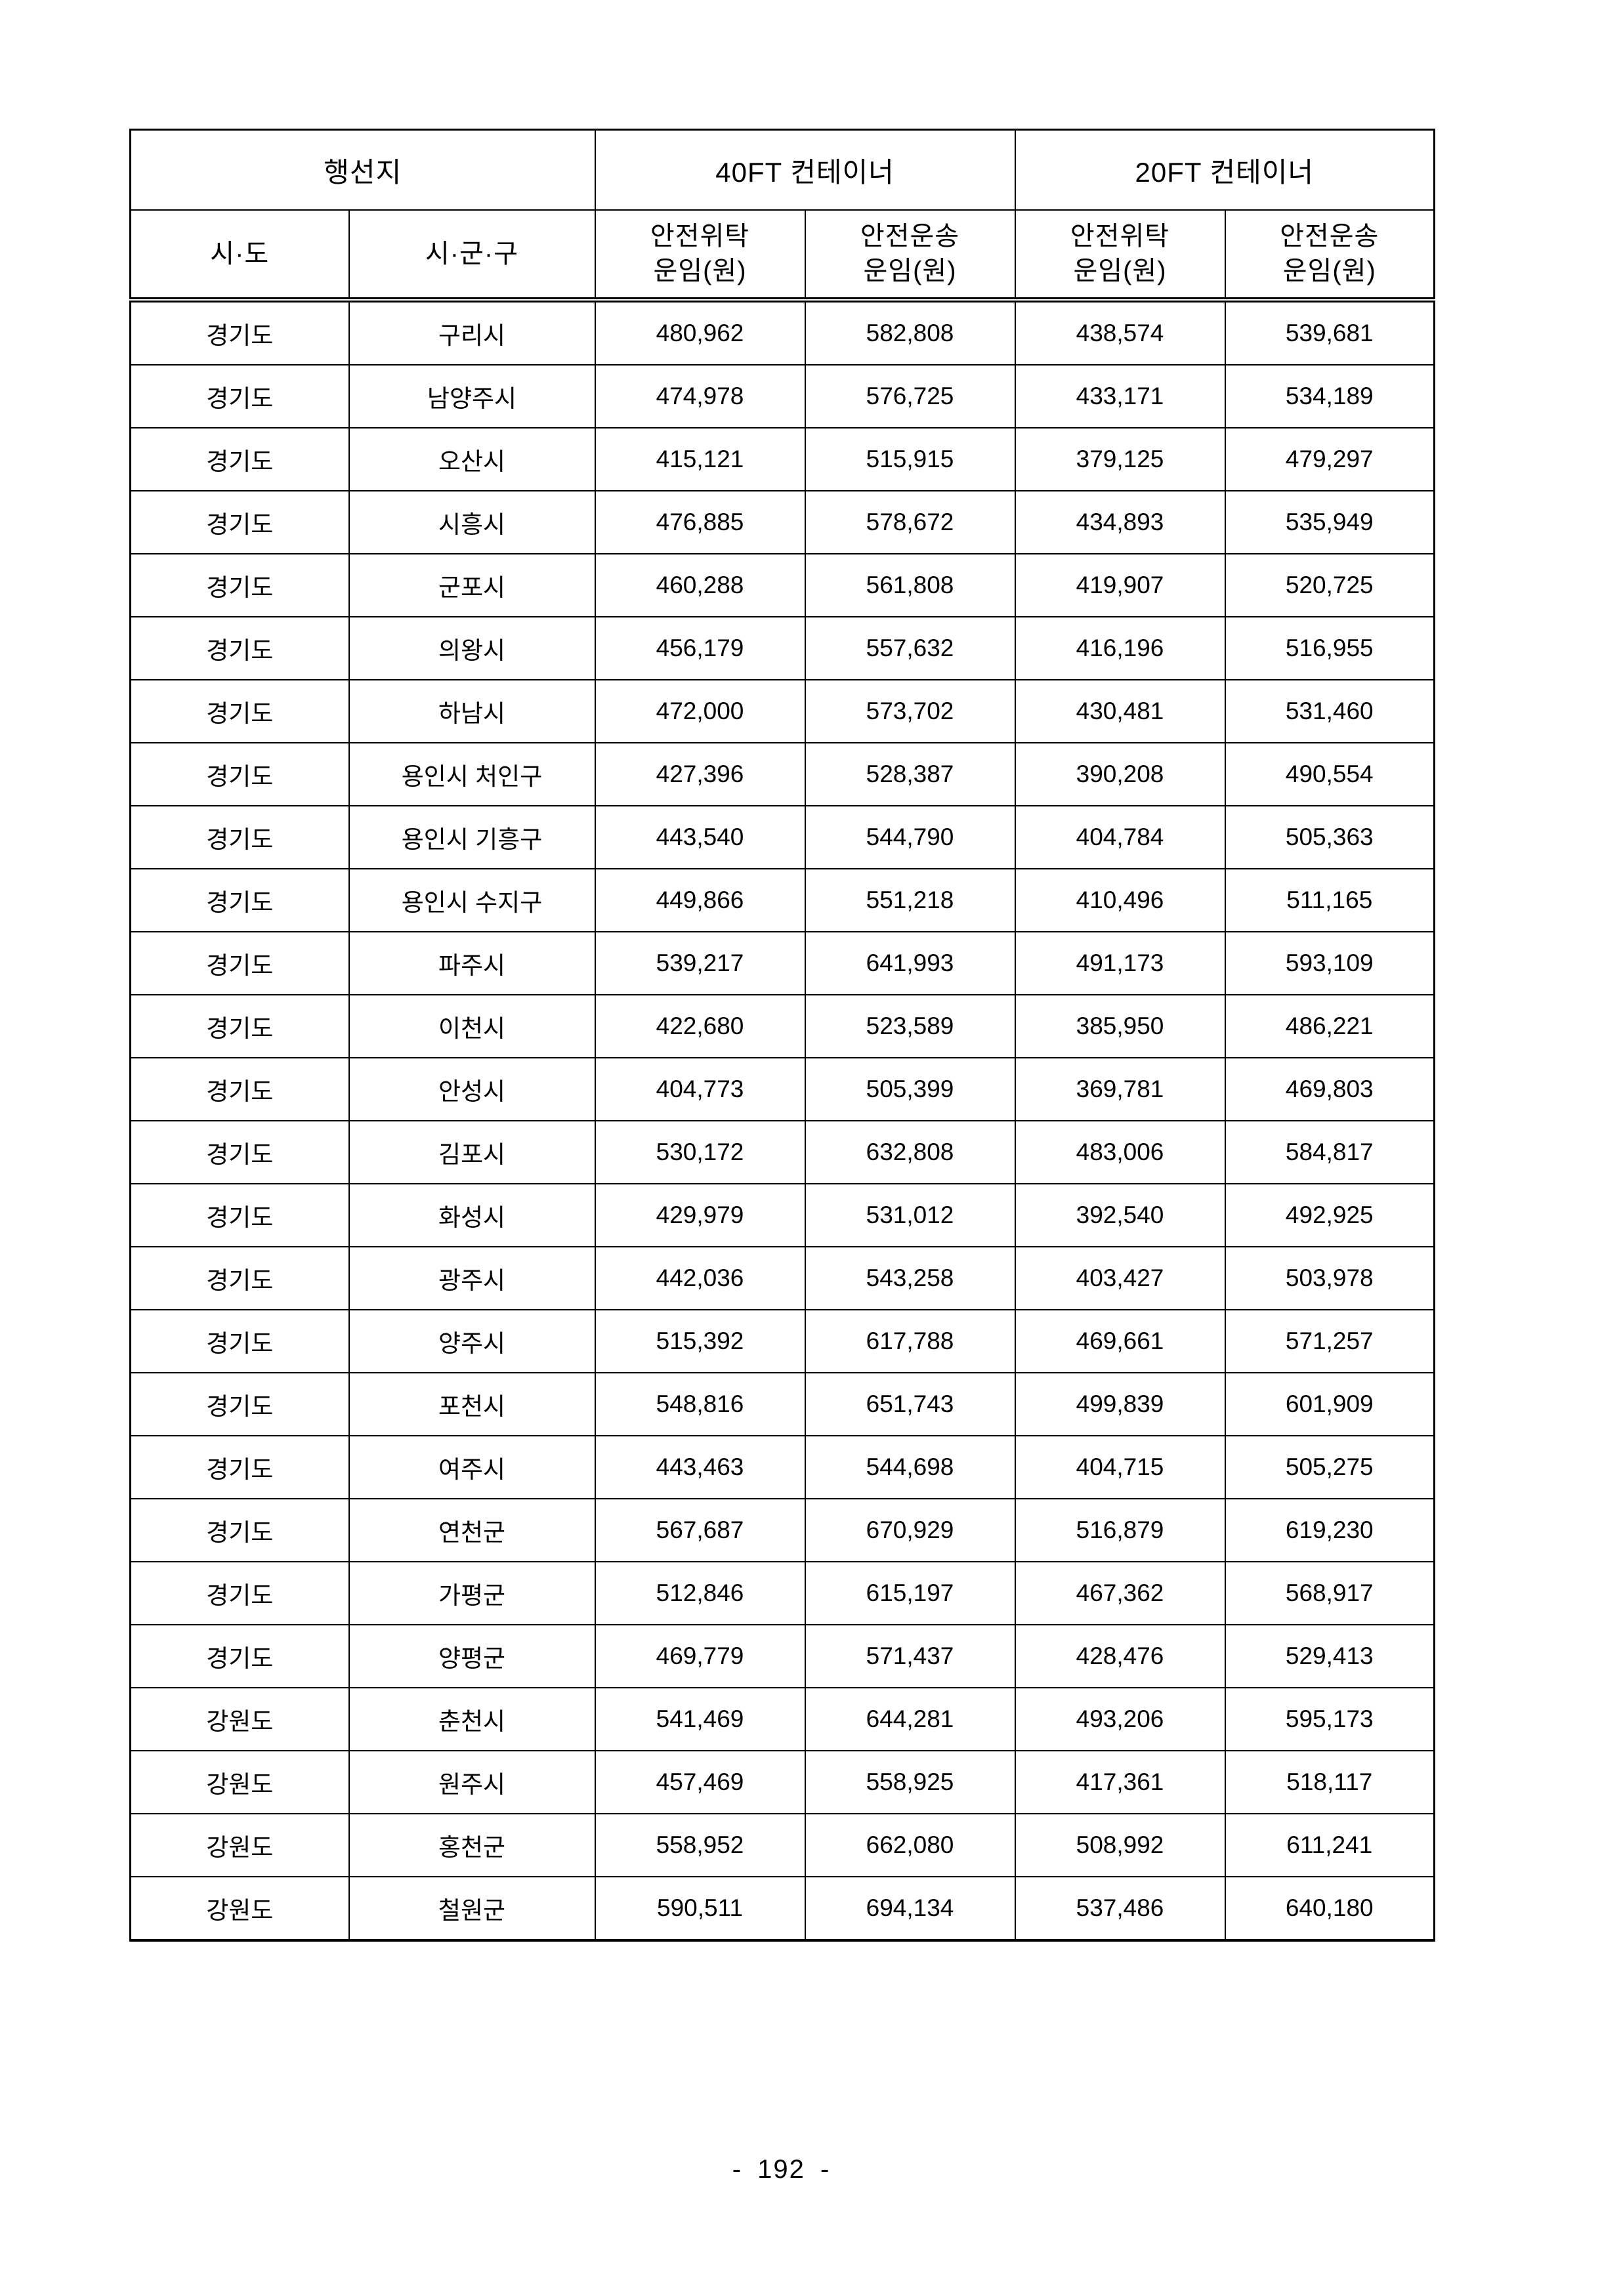 This screenshot has height=2296, width=1621. Describe the element at coordinates (700, 585) in the screenshot. I see `cell-40ft-consign-fare: 460,288` at that location.